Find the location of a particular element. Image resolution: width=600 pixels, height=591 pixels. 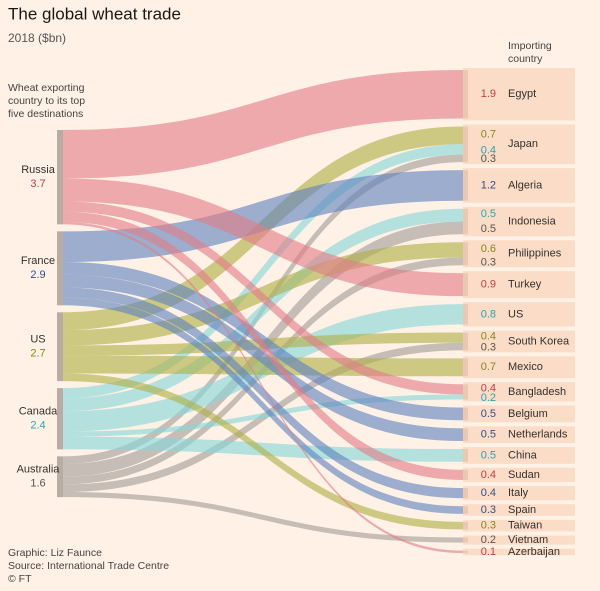

flow-value: 0.8 is located at coordinates (488, 314).